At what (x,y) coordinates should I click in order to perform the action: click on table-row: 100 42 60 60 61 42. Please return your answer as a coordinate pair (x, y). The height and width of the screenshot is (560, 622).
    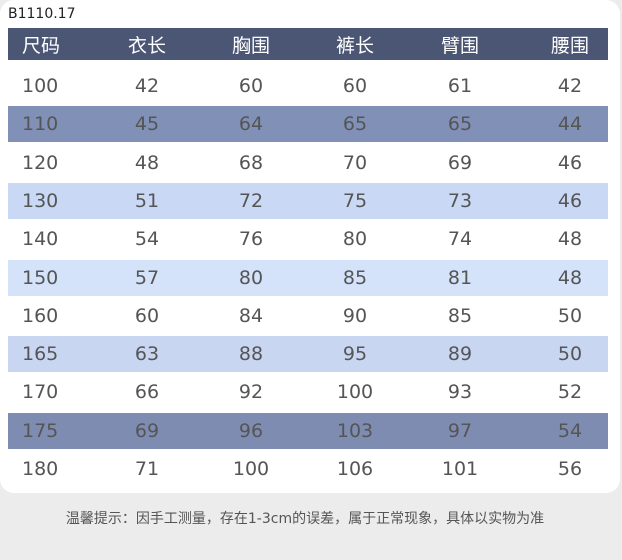
    Looking at the image, I should click on (308, 86).